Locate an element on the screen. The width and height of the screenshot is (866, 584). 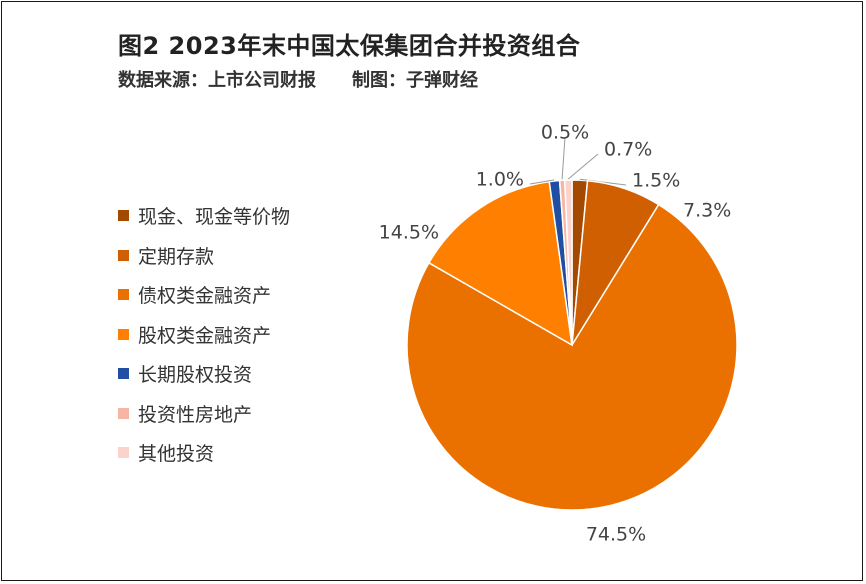
legend-label: 债权类金融资产 is located at coordinates (205, 296).